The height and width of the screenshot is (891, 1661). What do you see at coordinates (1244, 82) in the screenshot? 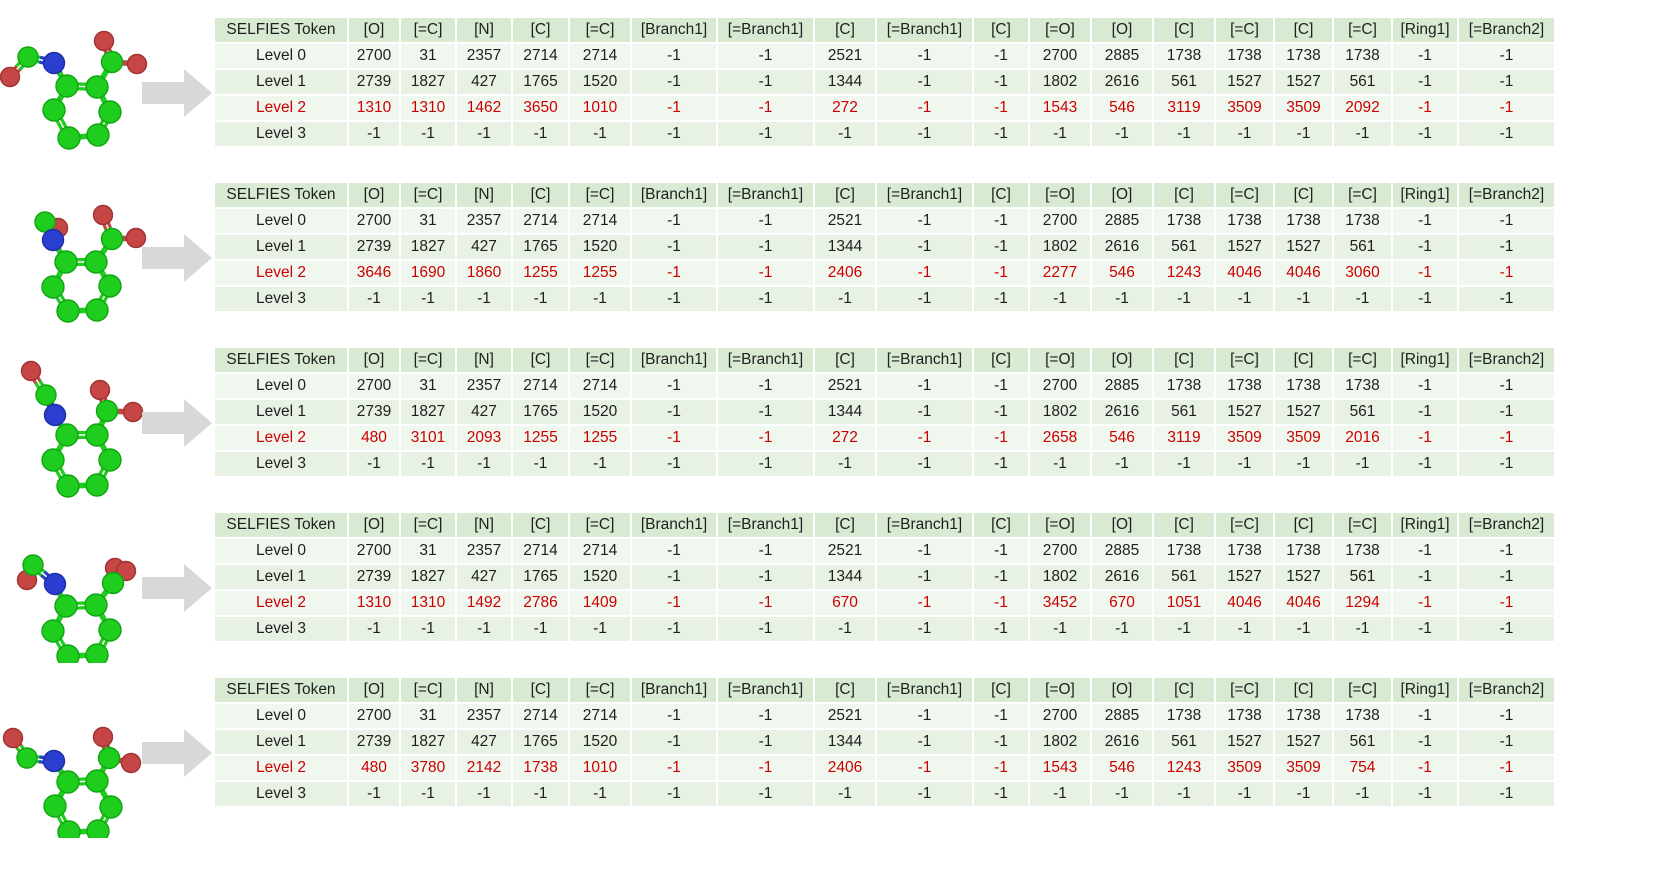
I see `table-cell: 1527` at bounding box center [1244, 82].